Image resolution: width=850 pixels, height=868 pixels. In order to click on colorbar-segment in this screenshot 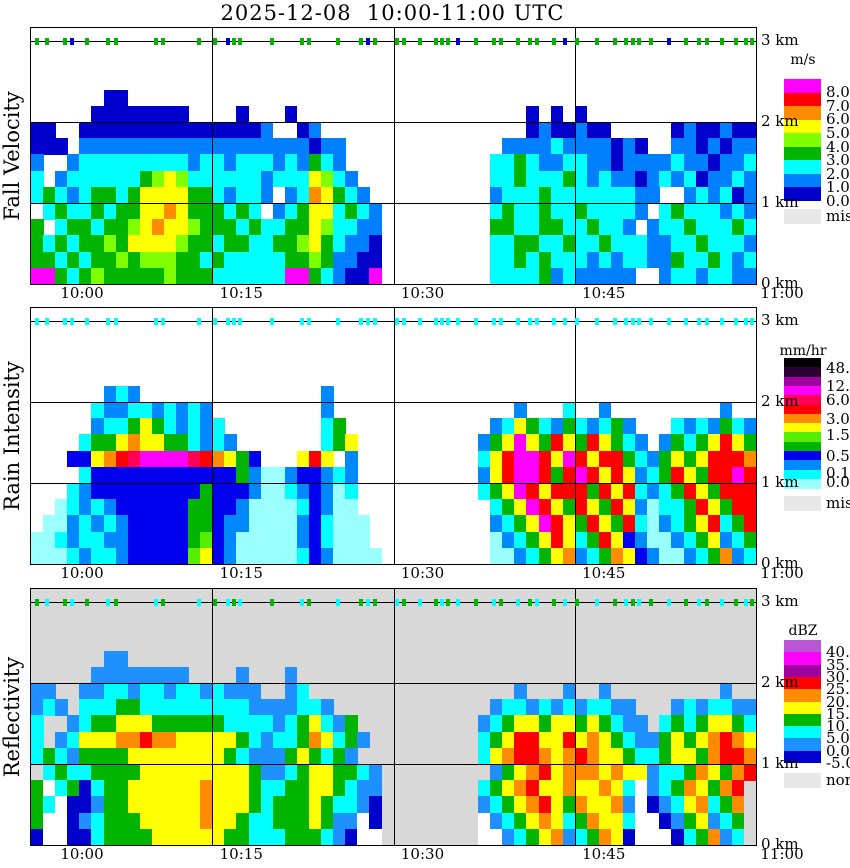, I will do `click(802, 99)`.